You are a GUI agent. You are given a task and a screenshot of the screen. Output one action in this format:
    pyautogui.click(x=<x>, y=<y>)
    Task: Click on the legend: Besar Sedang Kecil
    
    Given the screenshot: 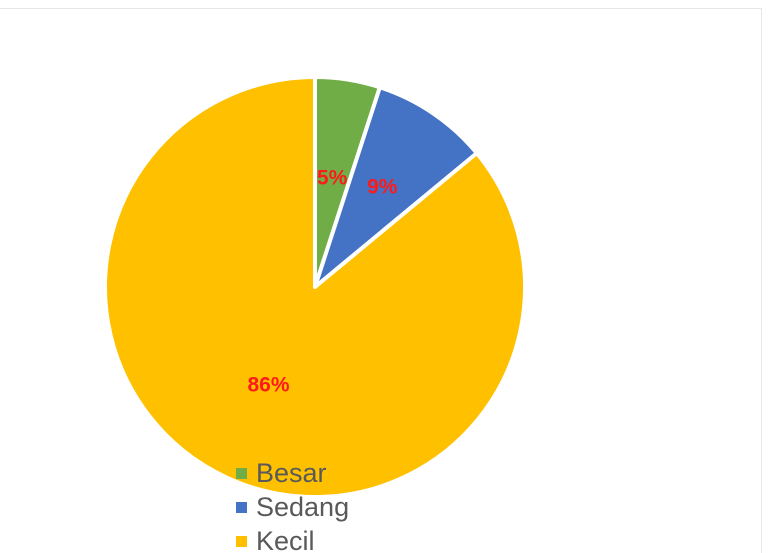 What is the action you would take?
    pyautogui.click(x=292, y=504)
    